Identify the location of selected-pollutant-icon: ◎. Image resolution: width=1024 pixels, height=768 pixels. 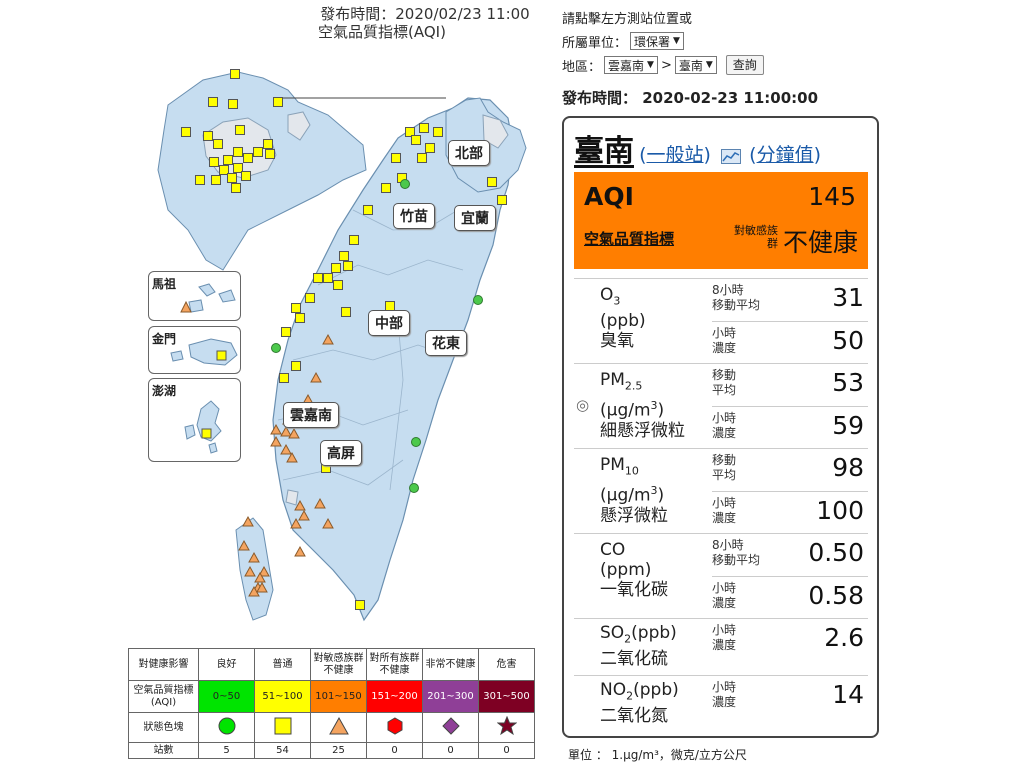
(583, 405).